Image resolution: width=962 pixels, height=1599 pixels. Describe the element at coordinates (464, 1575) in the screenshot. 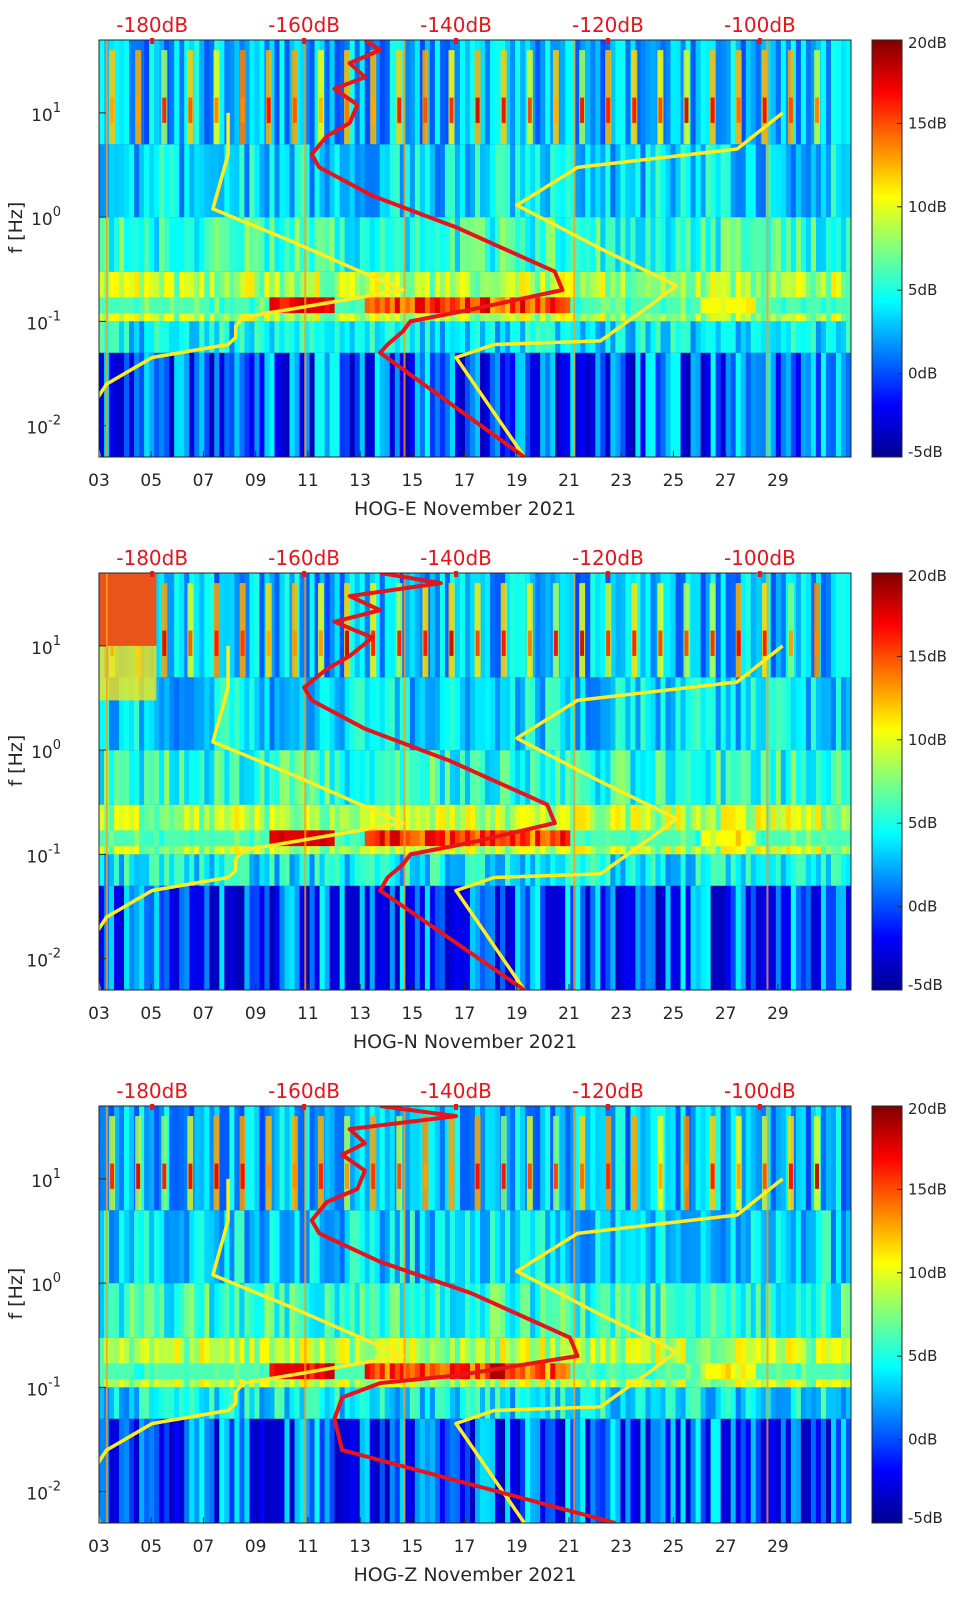

I see `x-axis-label: HOG-Z November 2021` at that location.